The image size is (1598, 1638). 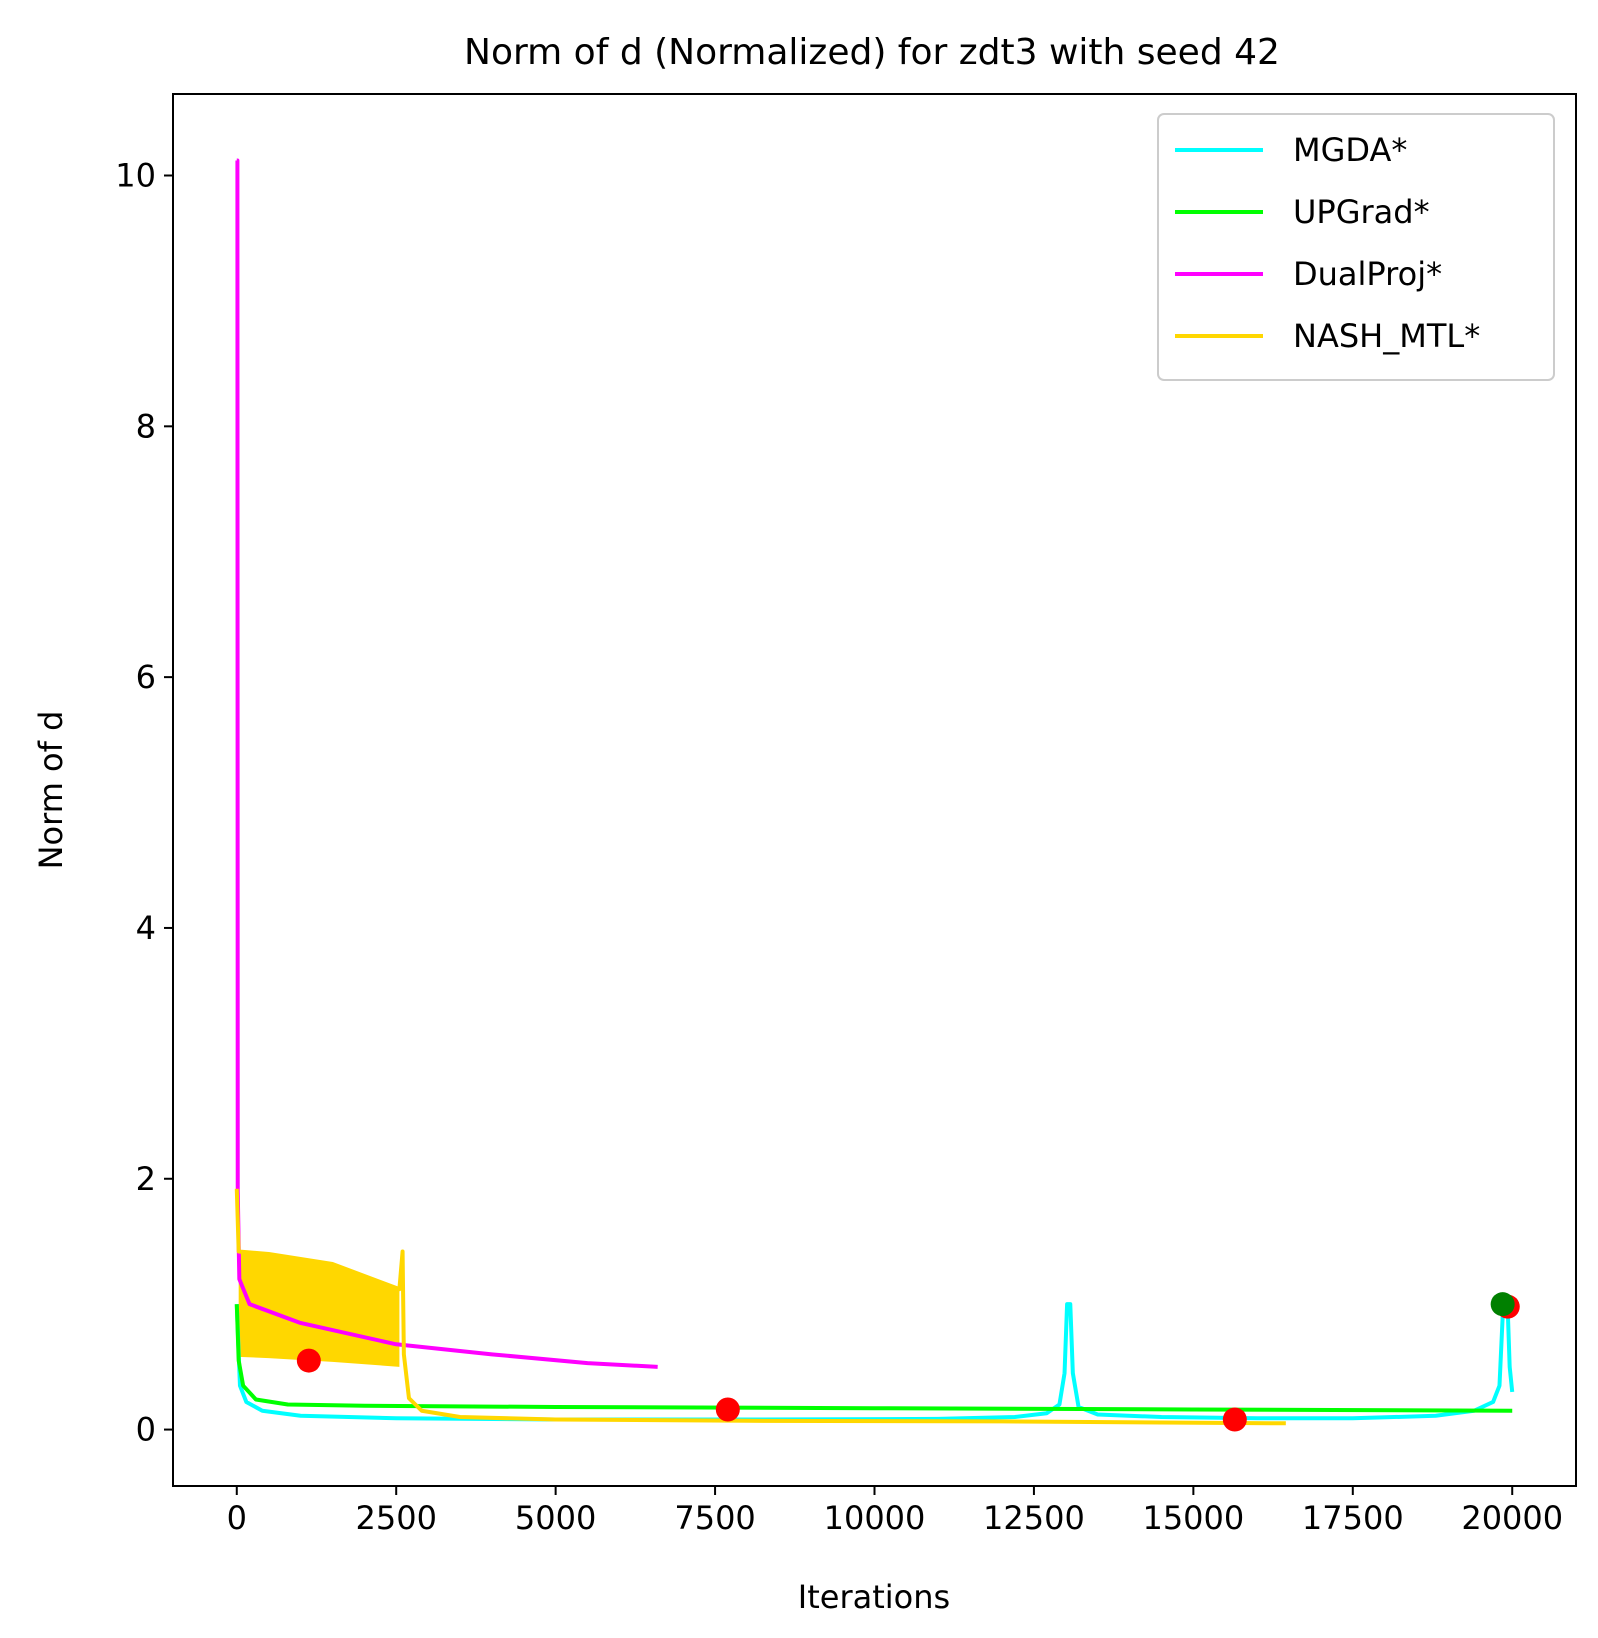 I want to click on x-tick-label-2: 5000, so click(x=555, y=1518).